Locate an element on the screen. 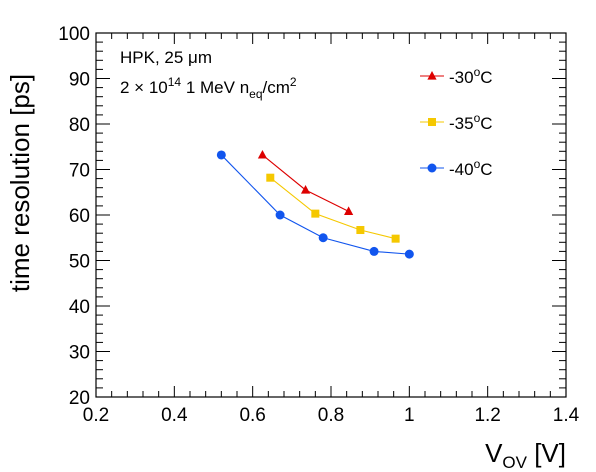 This screenshot has height=472, width=596. x-tick-label: 1.4 is located at coordinates (566, 415).